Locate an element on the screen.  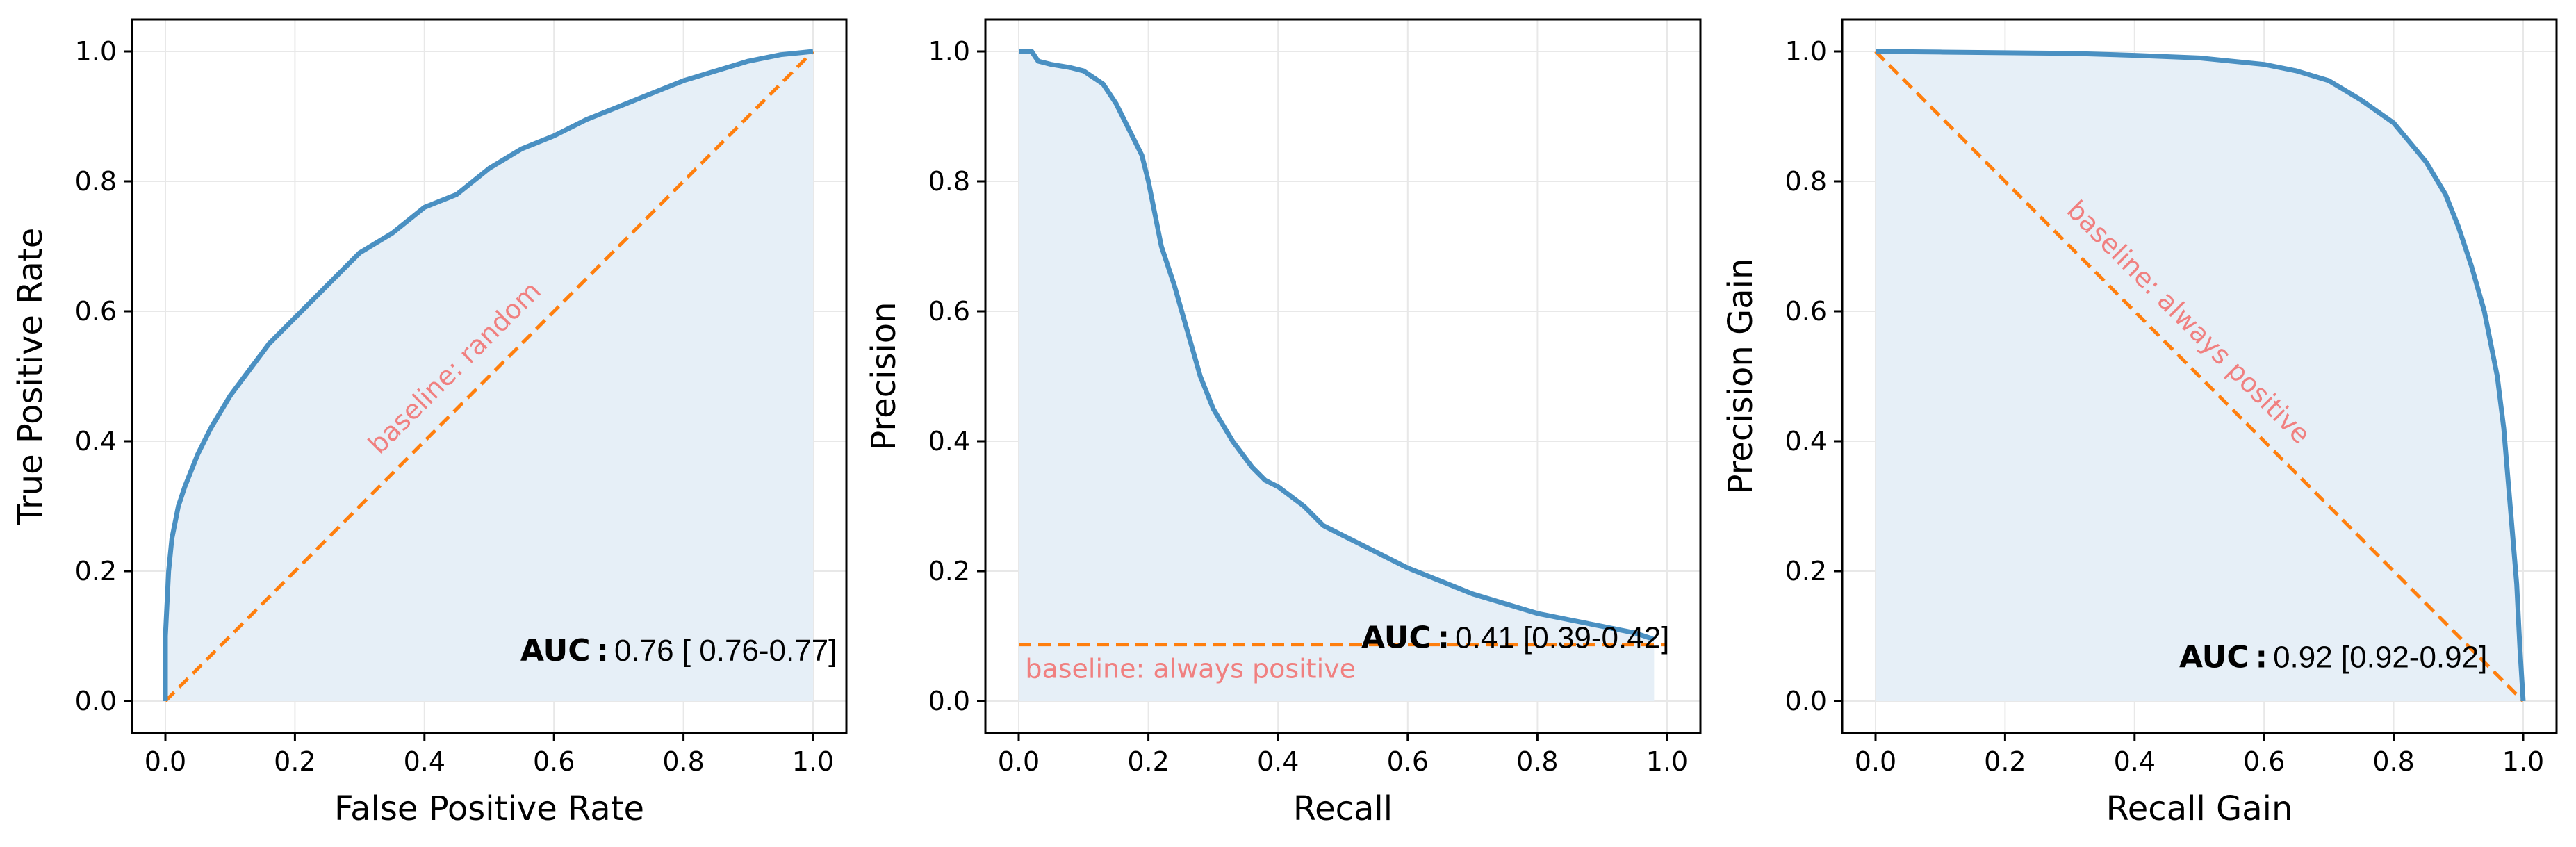
auc-annotation: AUC :0.41 [0.39-0.42] is located at coordinates (1515, 637).